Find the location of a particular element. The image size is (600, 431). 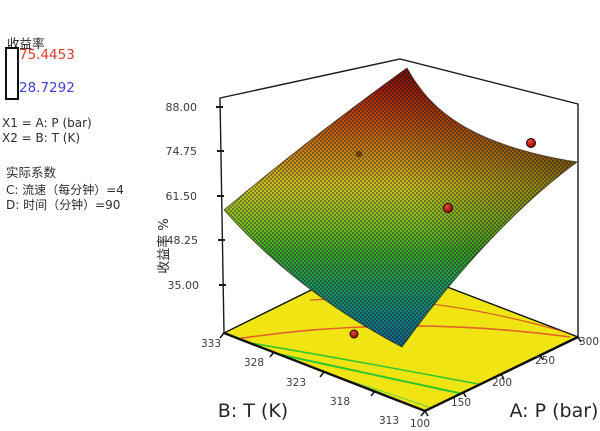

z-axis-title: 收益率 % is located at coordinates (164, 246).